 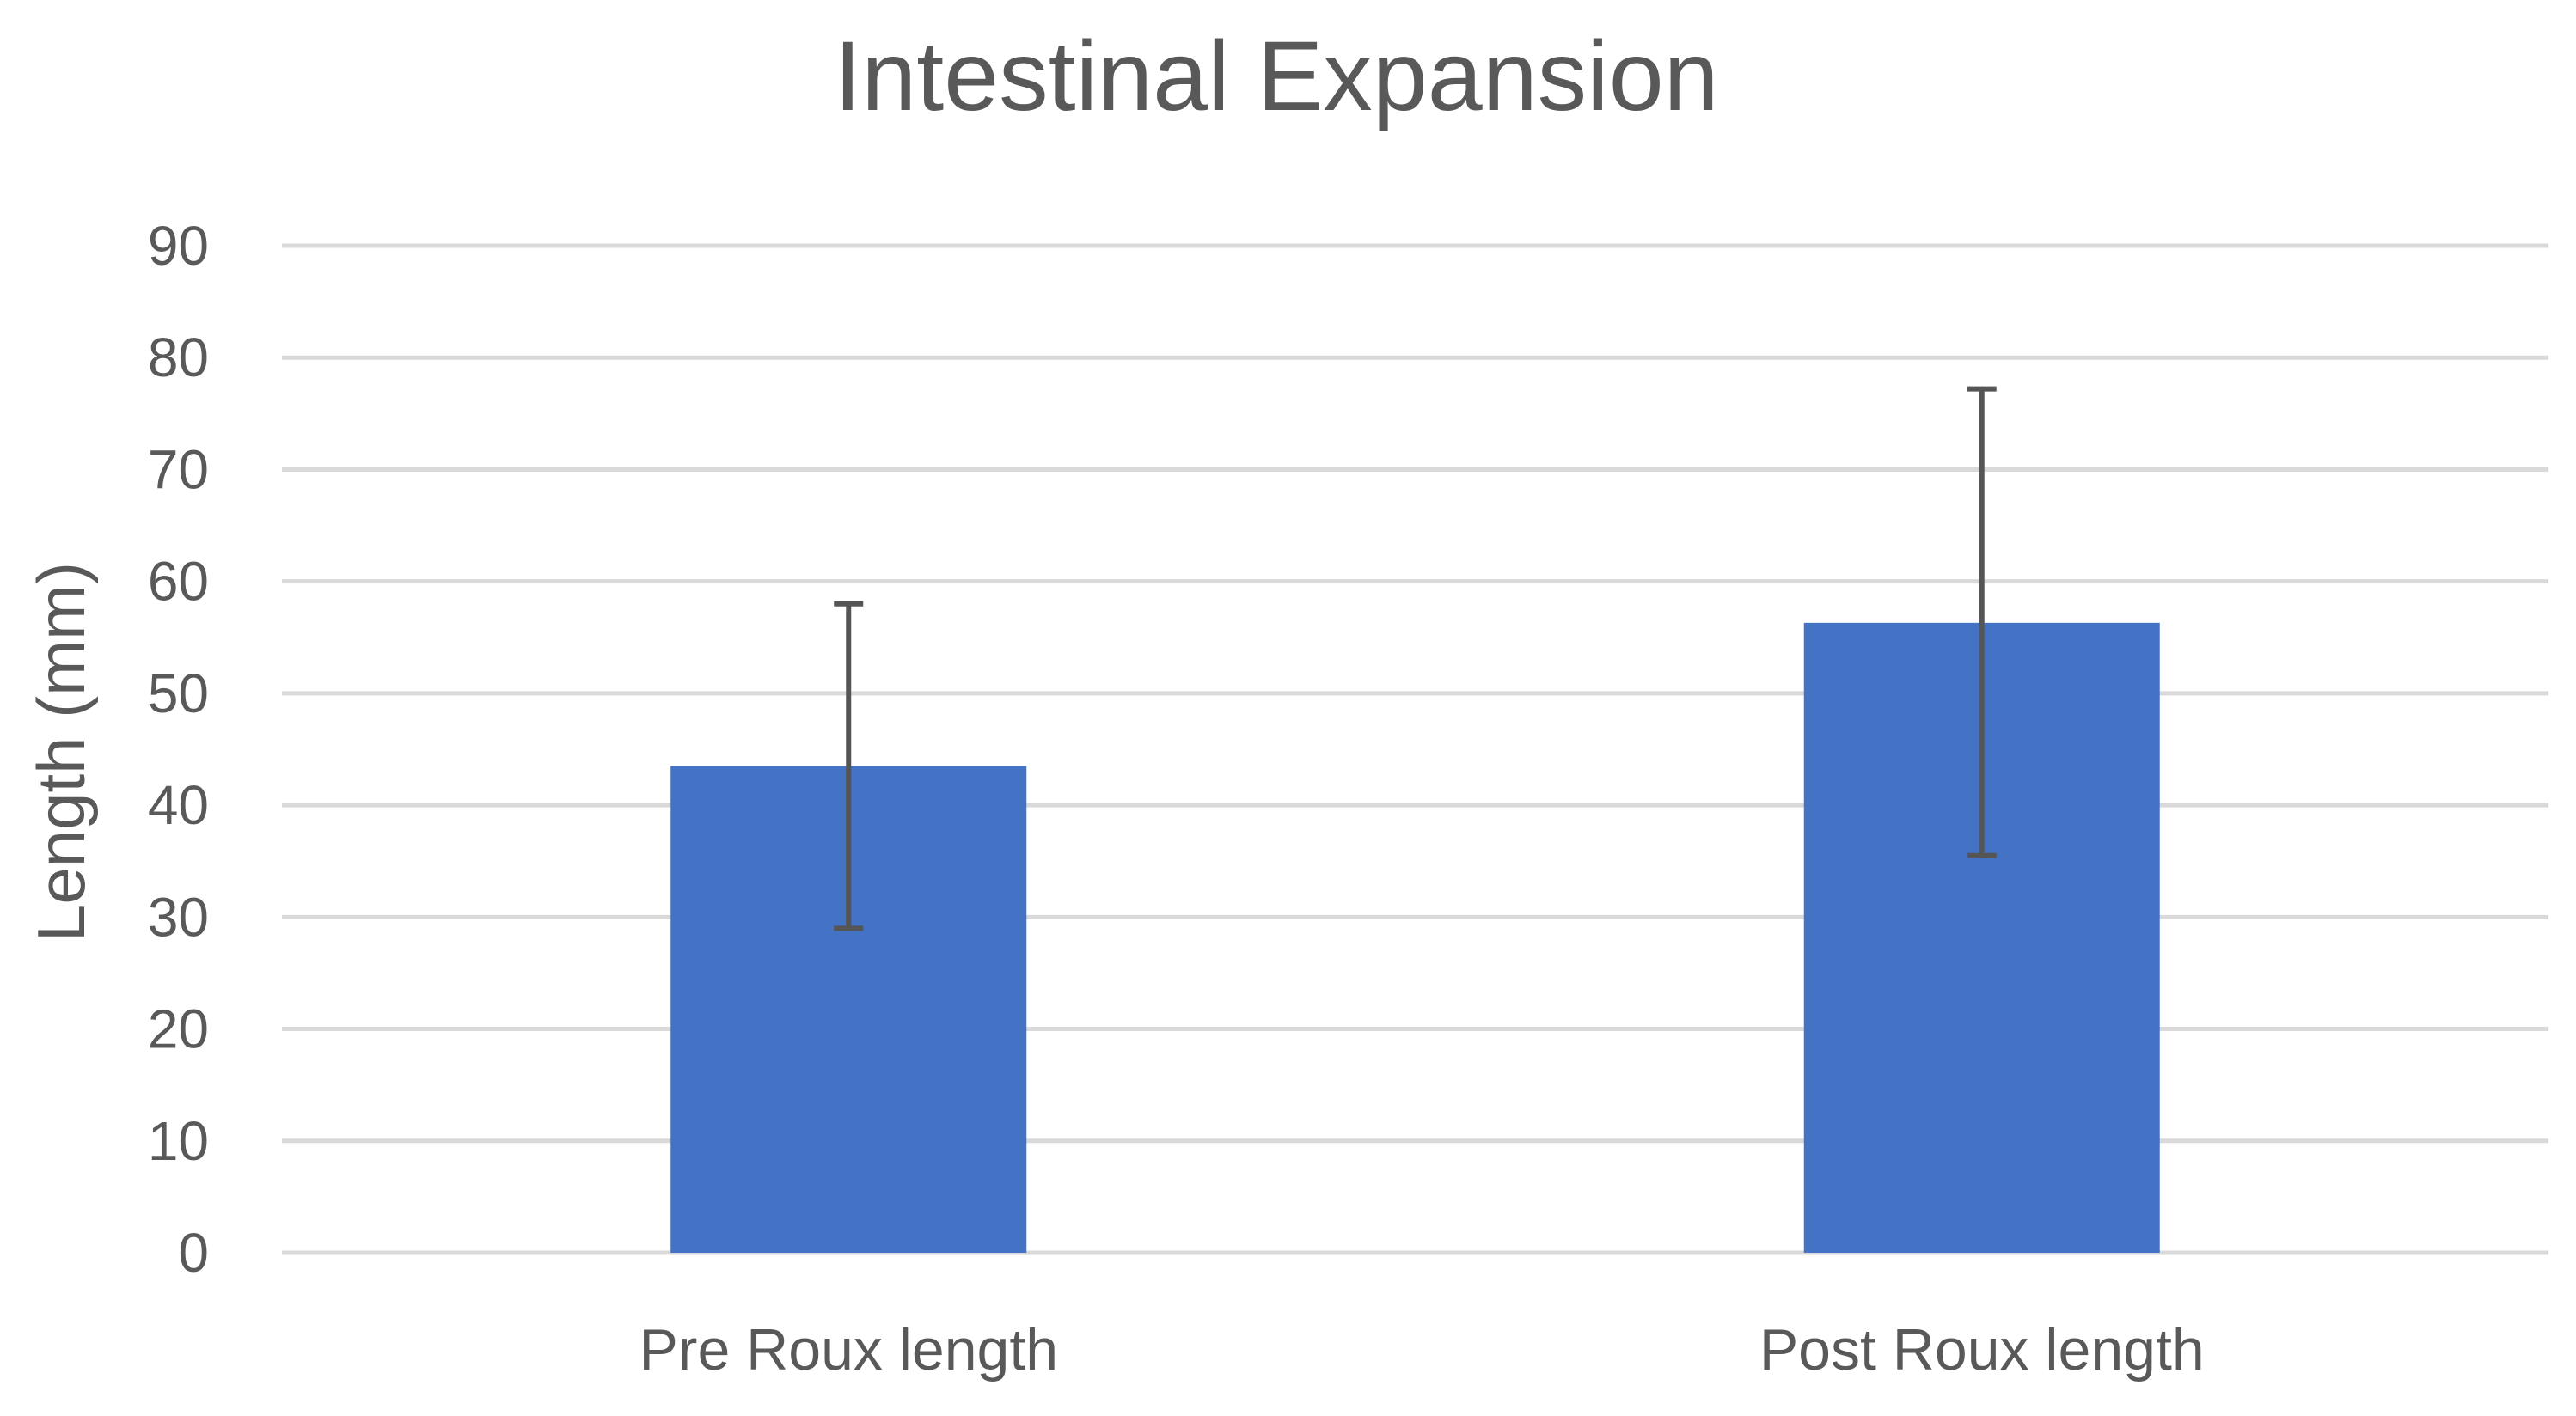 What do you see at coordinates (849, 766) in the screenshot?
I see `error-bar-pre-roux` at bounding box center [849, 766].